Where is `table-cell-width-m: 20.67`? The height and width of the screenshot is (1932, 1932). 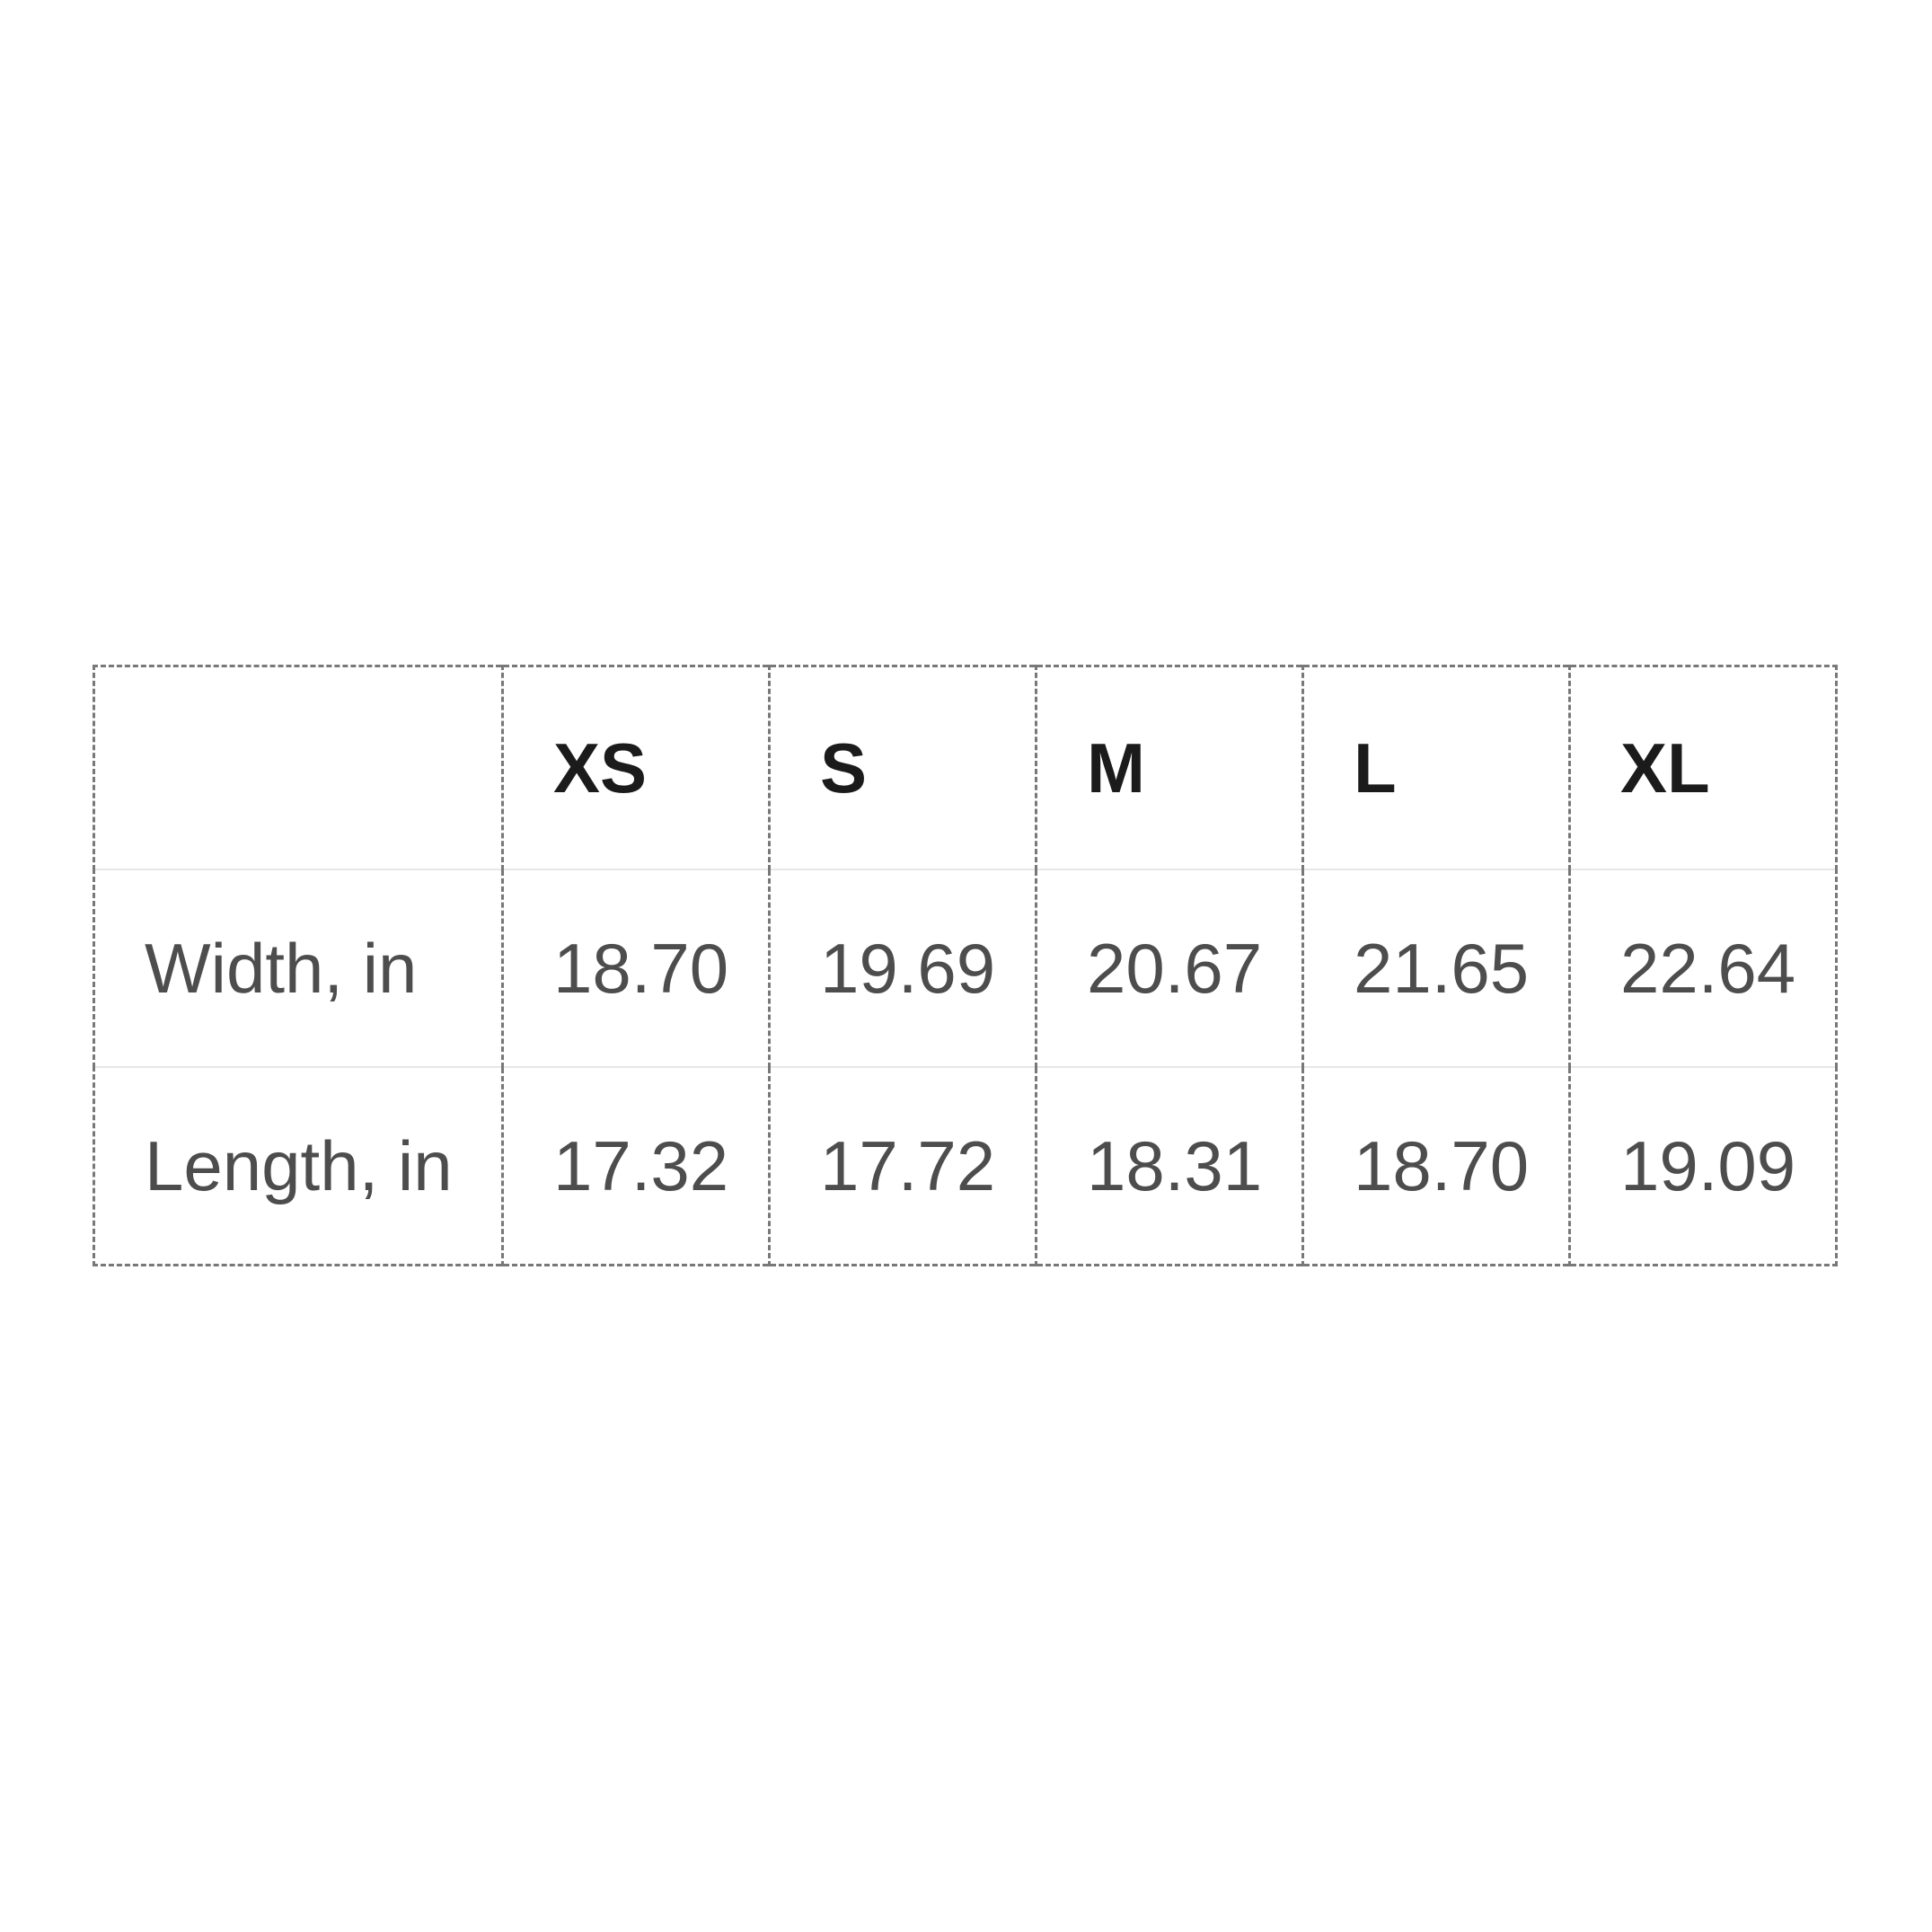
table-cell-width-m: 20.67 is located at coordinates (1169, 967).